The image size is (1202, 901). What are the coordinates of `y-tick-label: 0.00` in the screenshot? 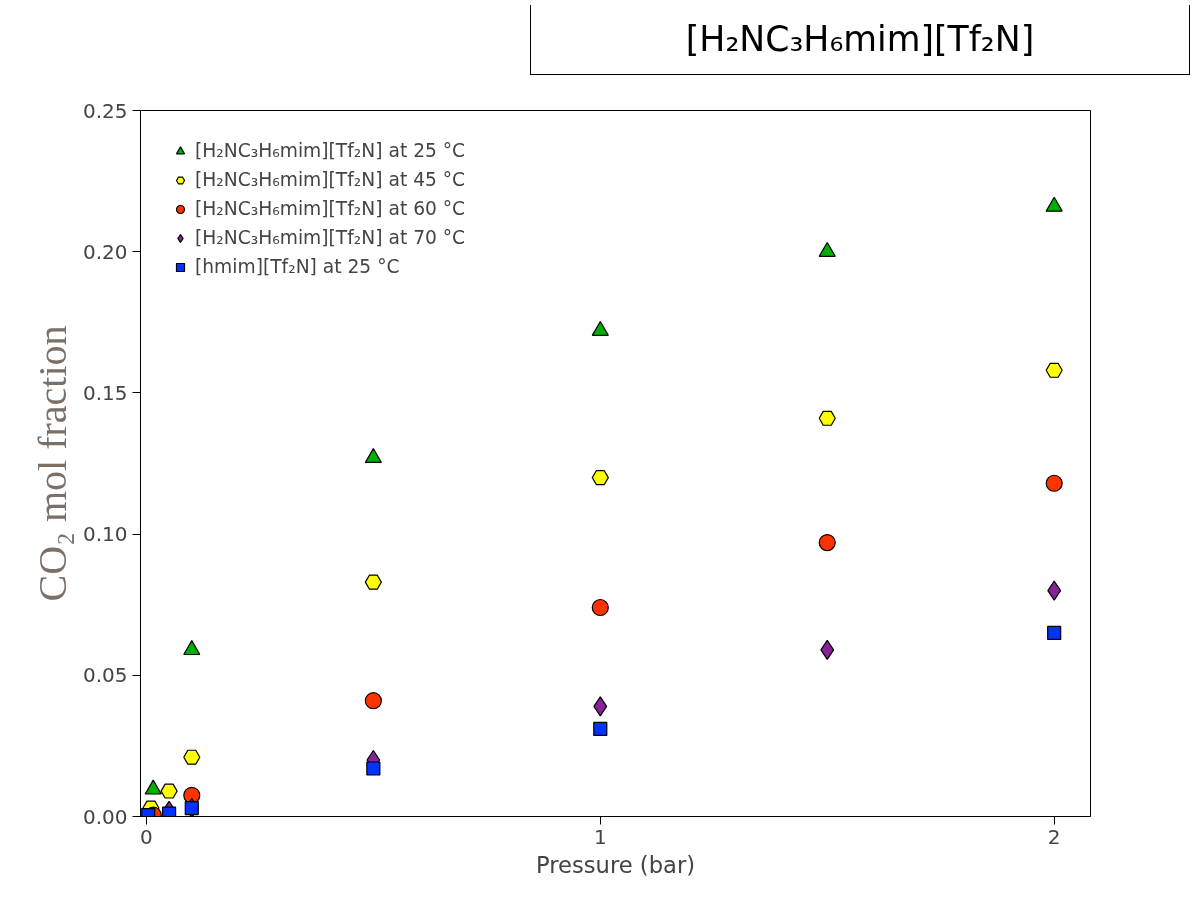 It's located at (105, 816).